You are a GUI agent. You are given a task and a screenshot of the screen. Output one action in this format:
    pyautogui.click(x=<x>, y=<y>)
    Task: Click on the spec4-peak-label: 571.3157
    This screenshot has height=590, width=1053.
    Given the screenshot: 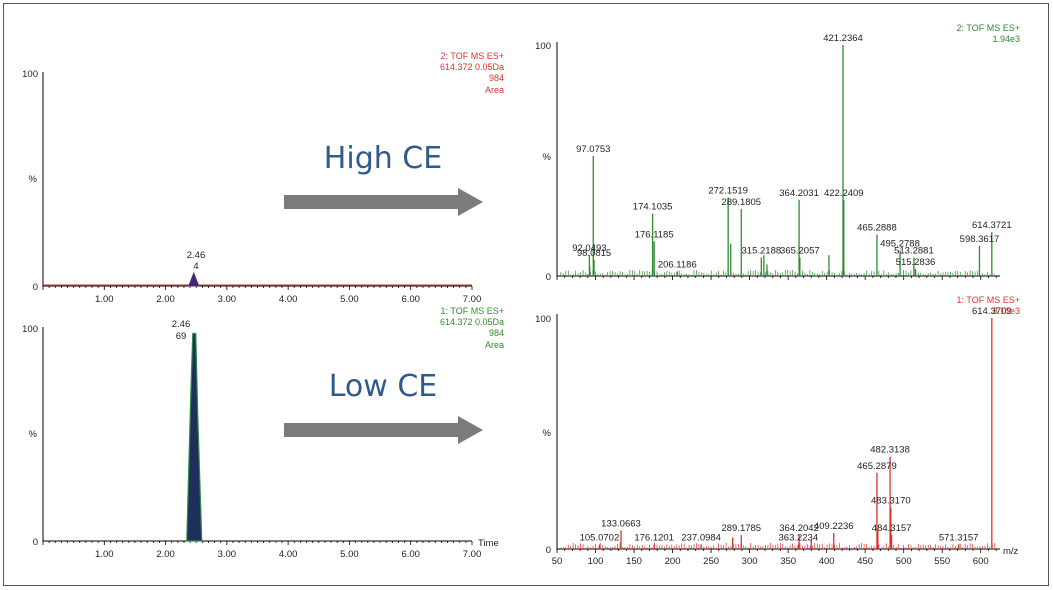 What is the action you would take?
    pyautogui.click(x=959, y=537)
    